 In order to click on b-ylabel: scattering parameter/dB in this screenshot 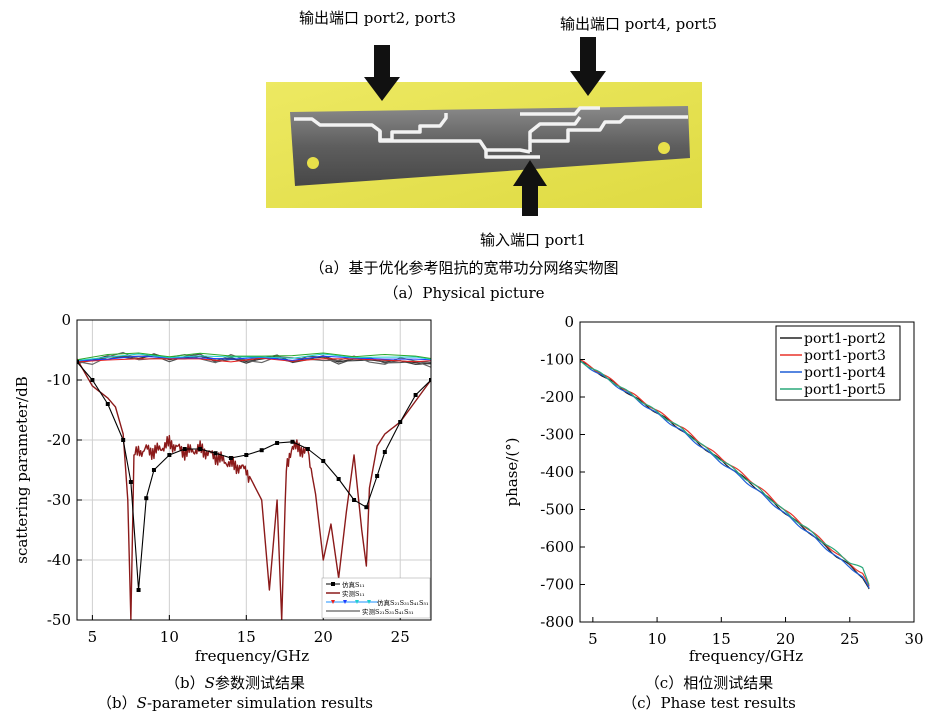, I will do `click(22, 470)`.